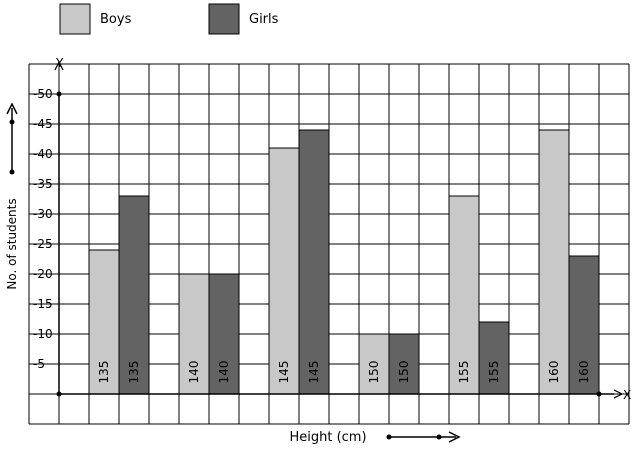 The height and width of the screenshot is (450, 637). What do you see at coordinates (75, 19) in the screenshot?
I see `legend-swatch-boys` at bounding box center [75, 19].